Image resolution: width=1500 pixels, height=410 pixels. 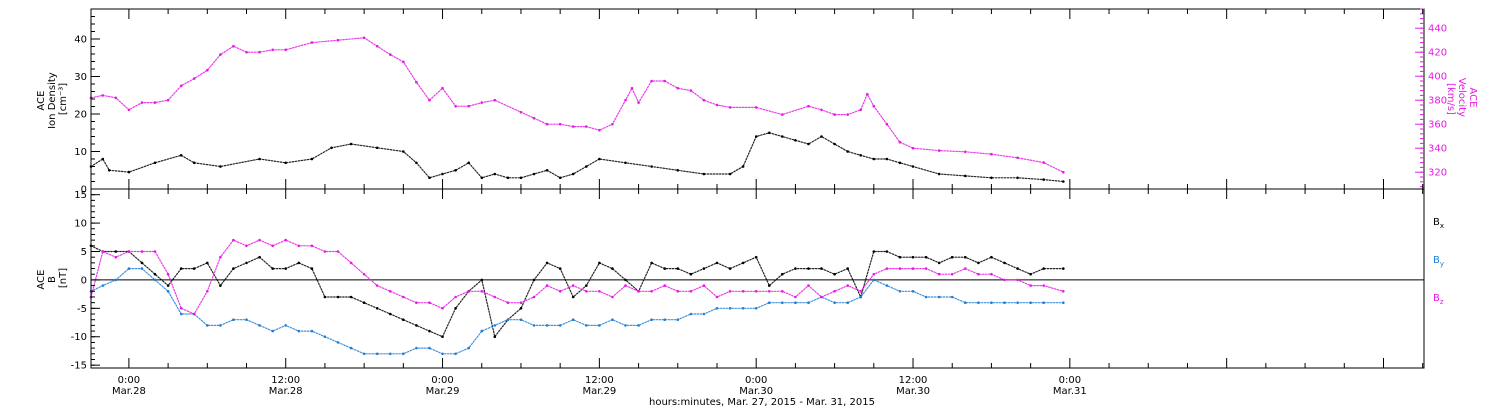 I want to click on density-axis-tick-label: 20, so click(x=80, y=115).